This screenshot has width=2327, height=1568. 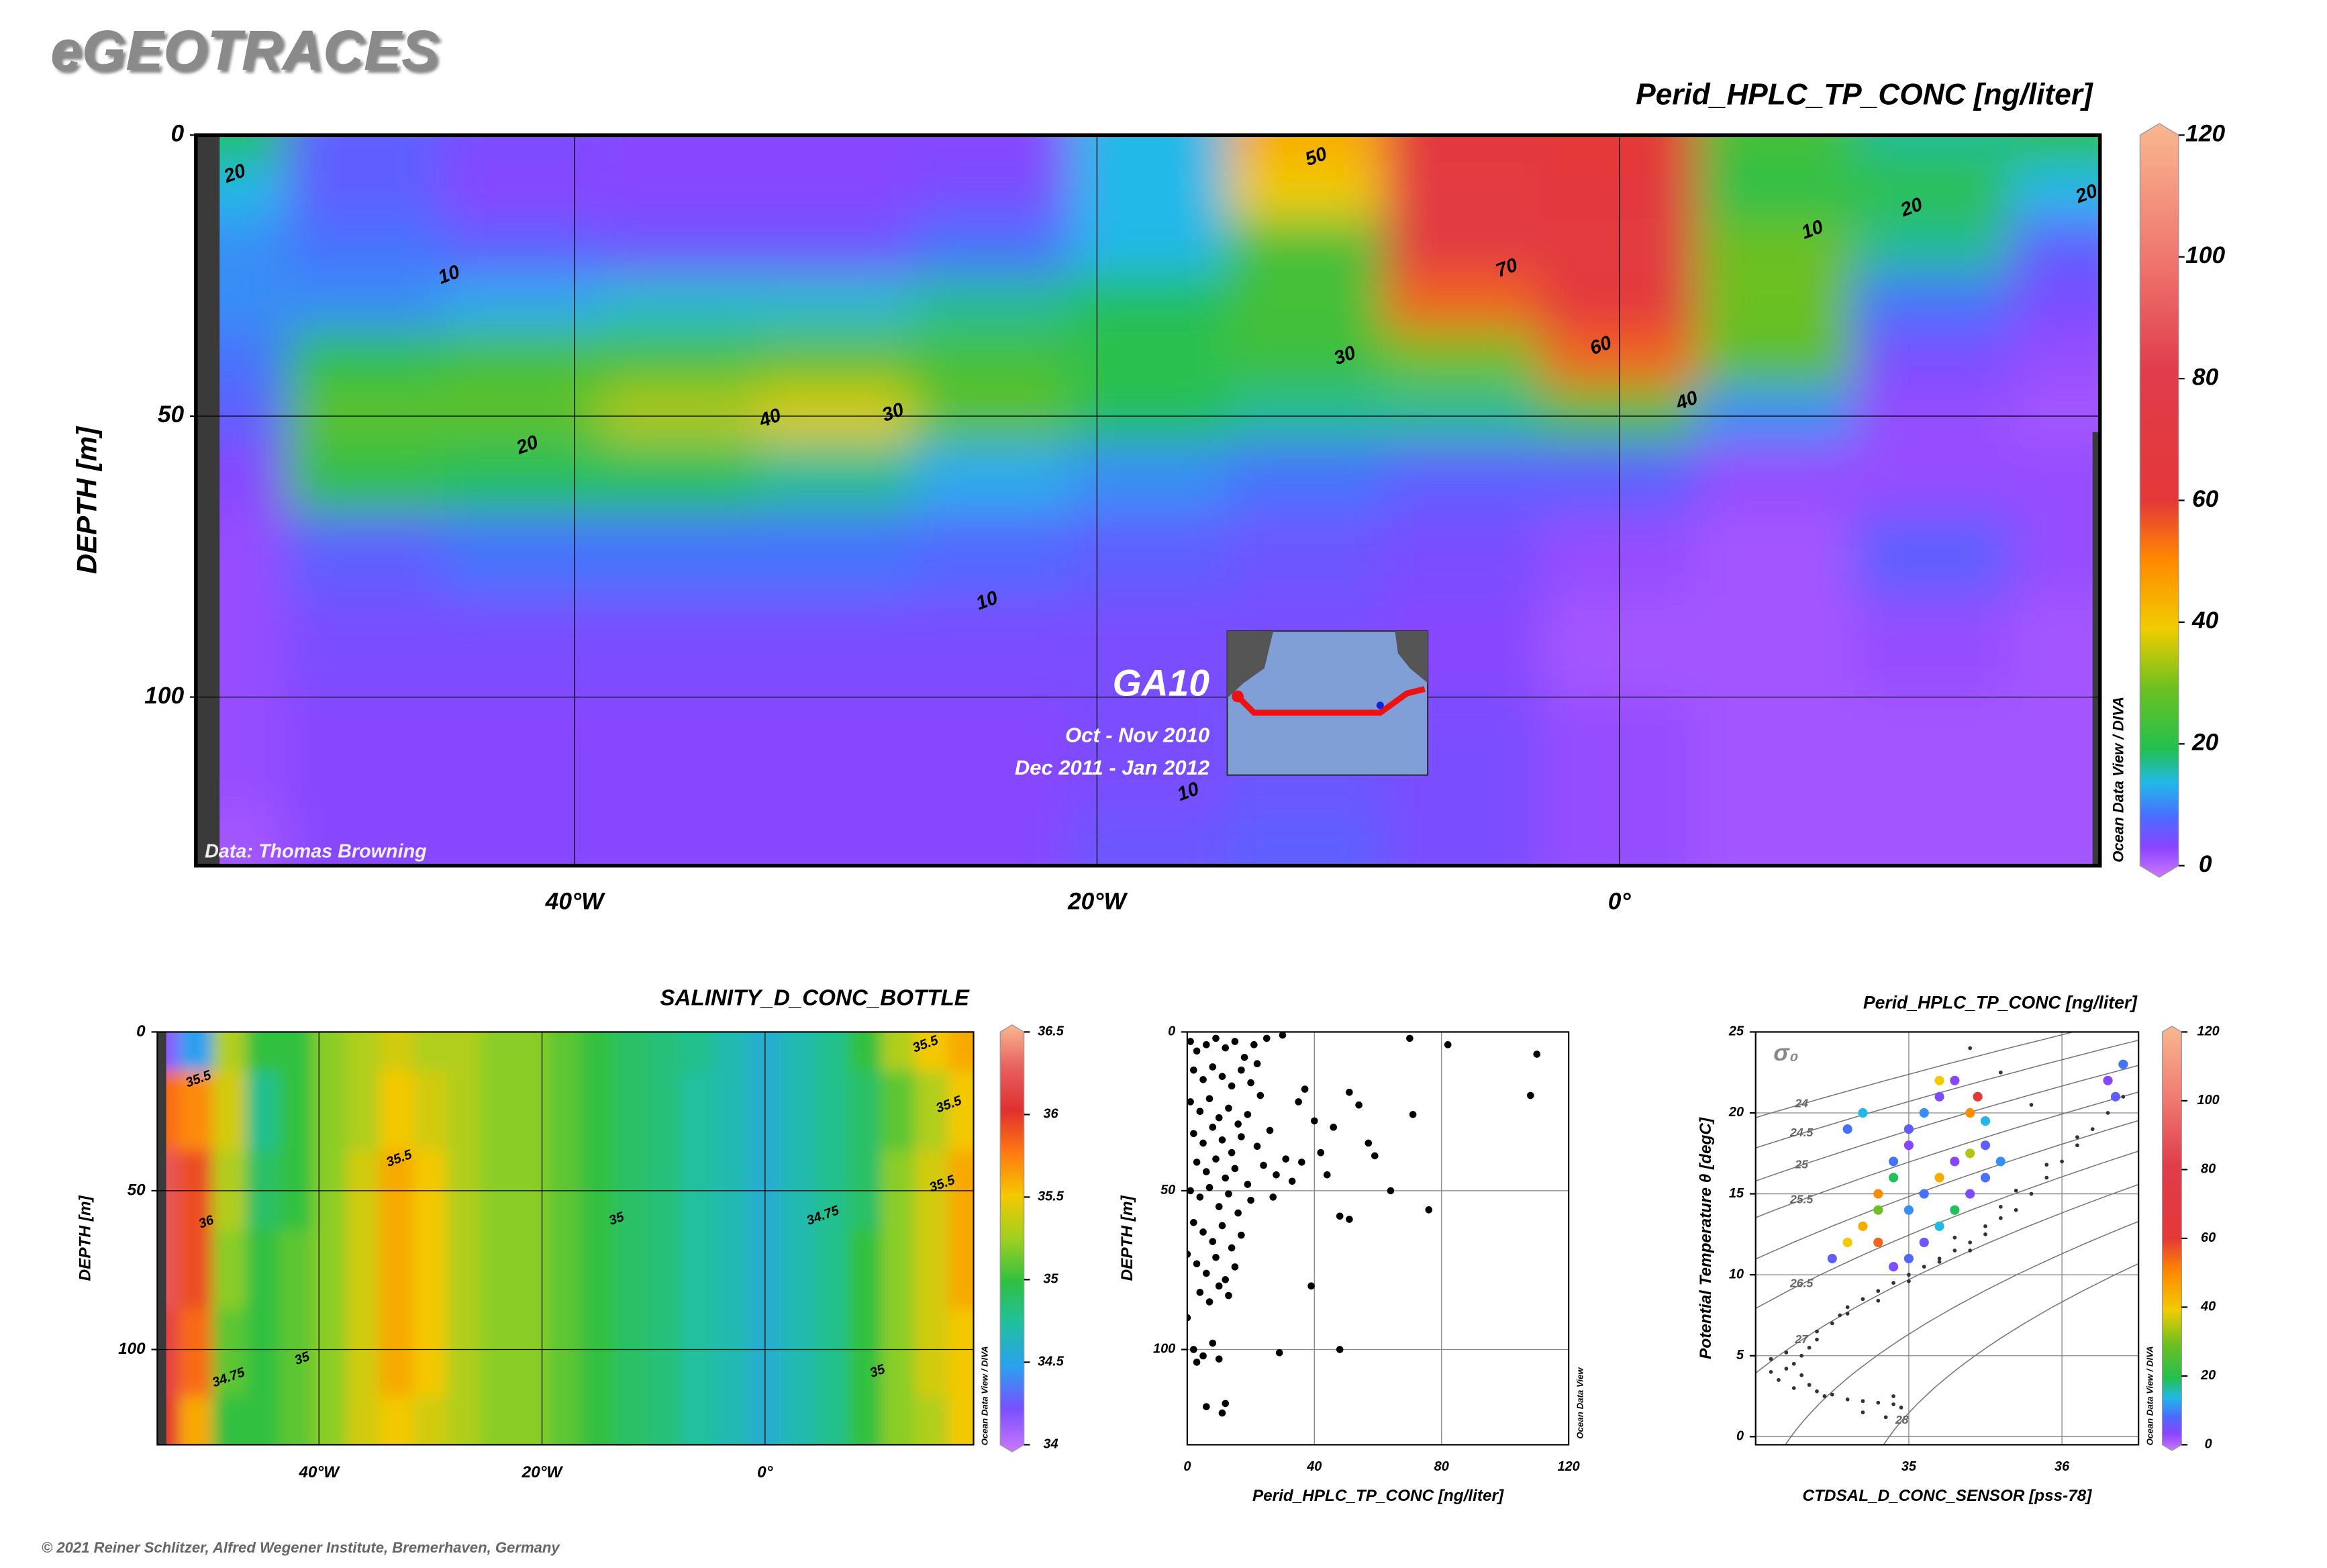 What do you see at coordinates (1050, 1279) in the screenshot?
I see `colorbar-label: 35` at bounding box center [1050, 1279].